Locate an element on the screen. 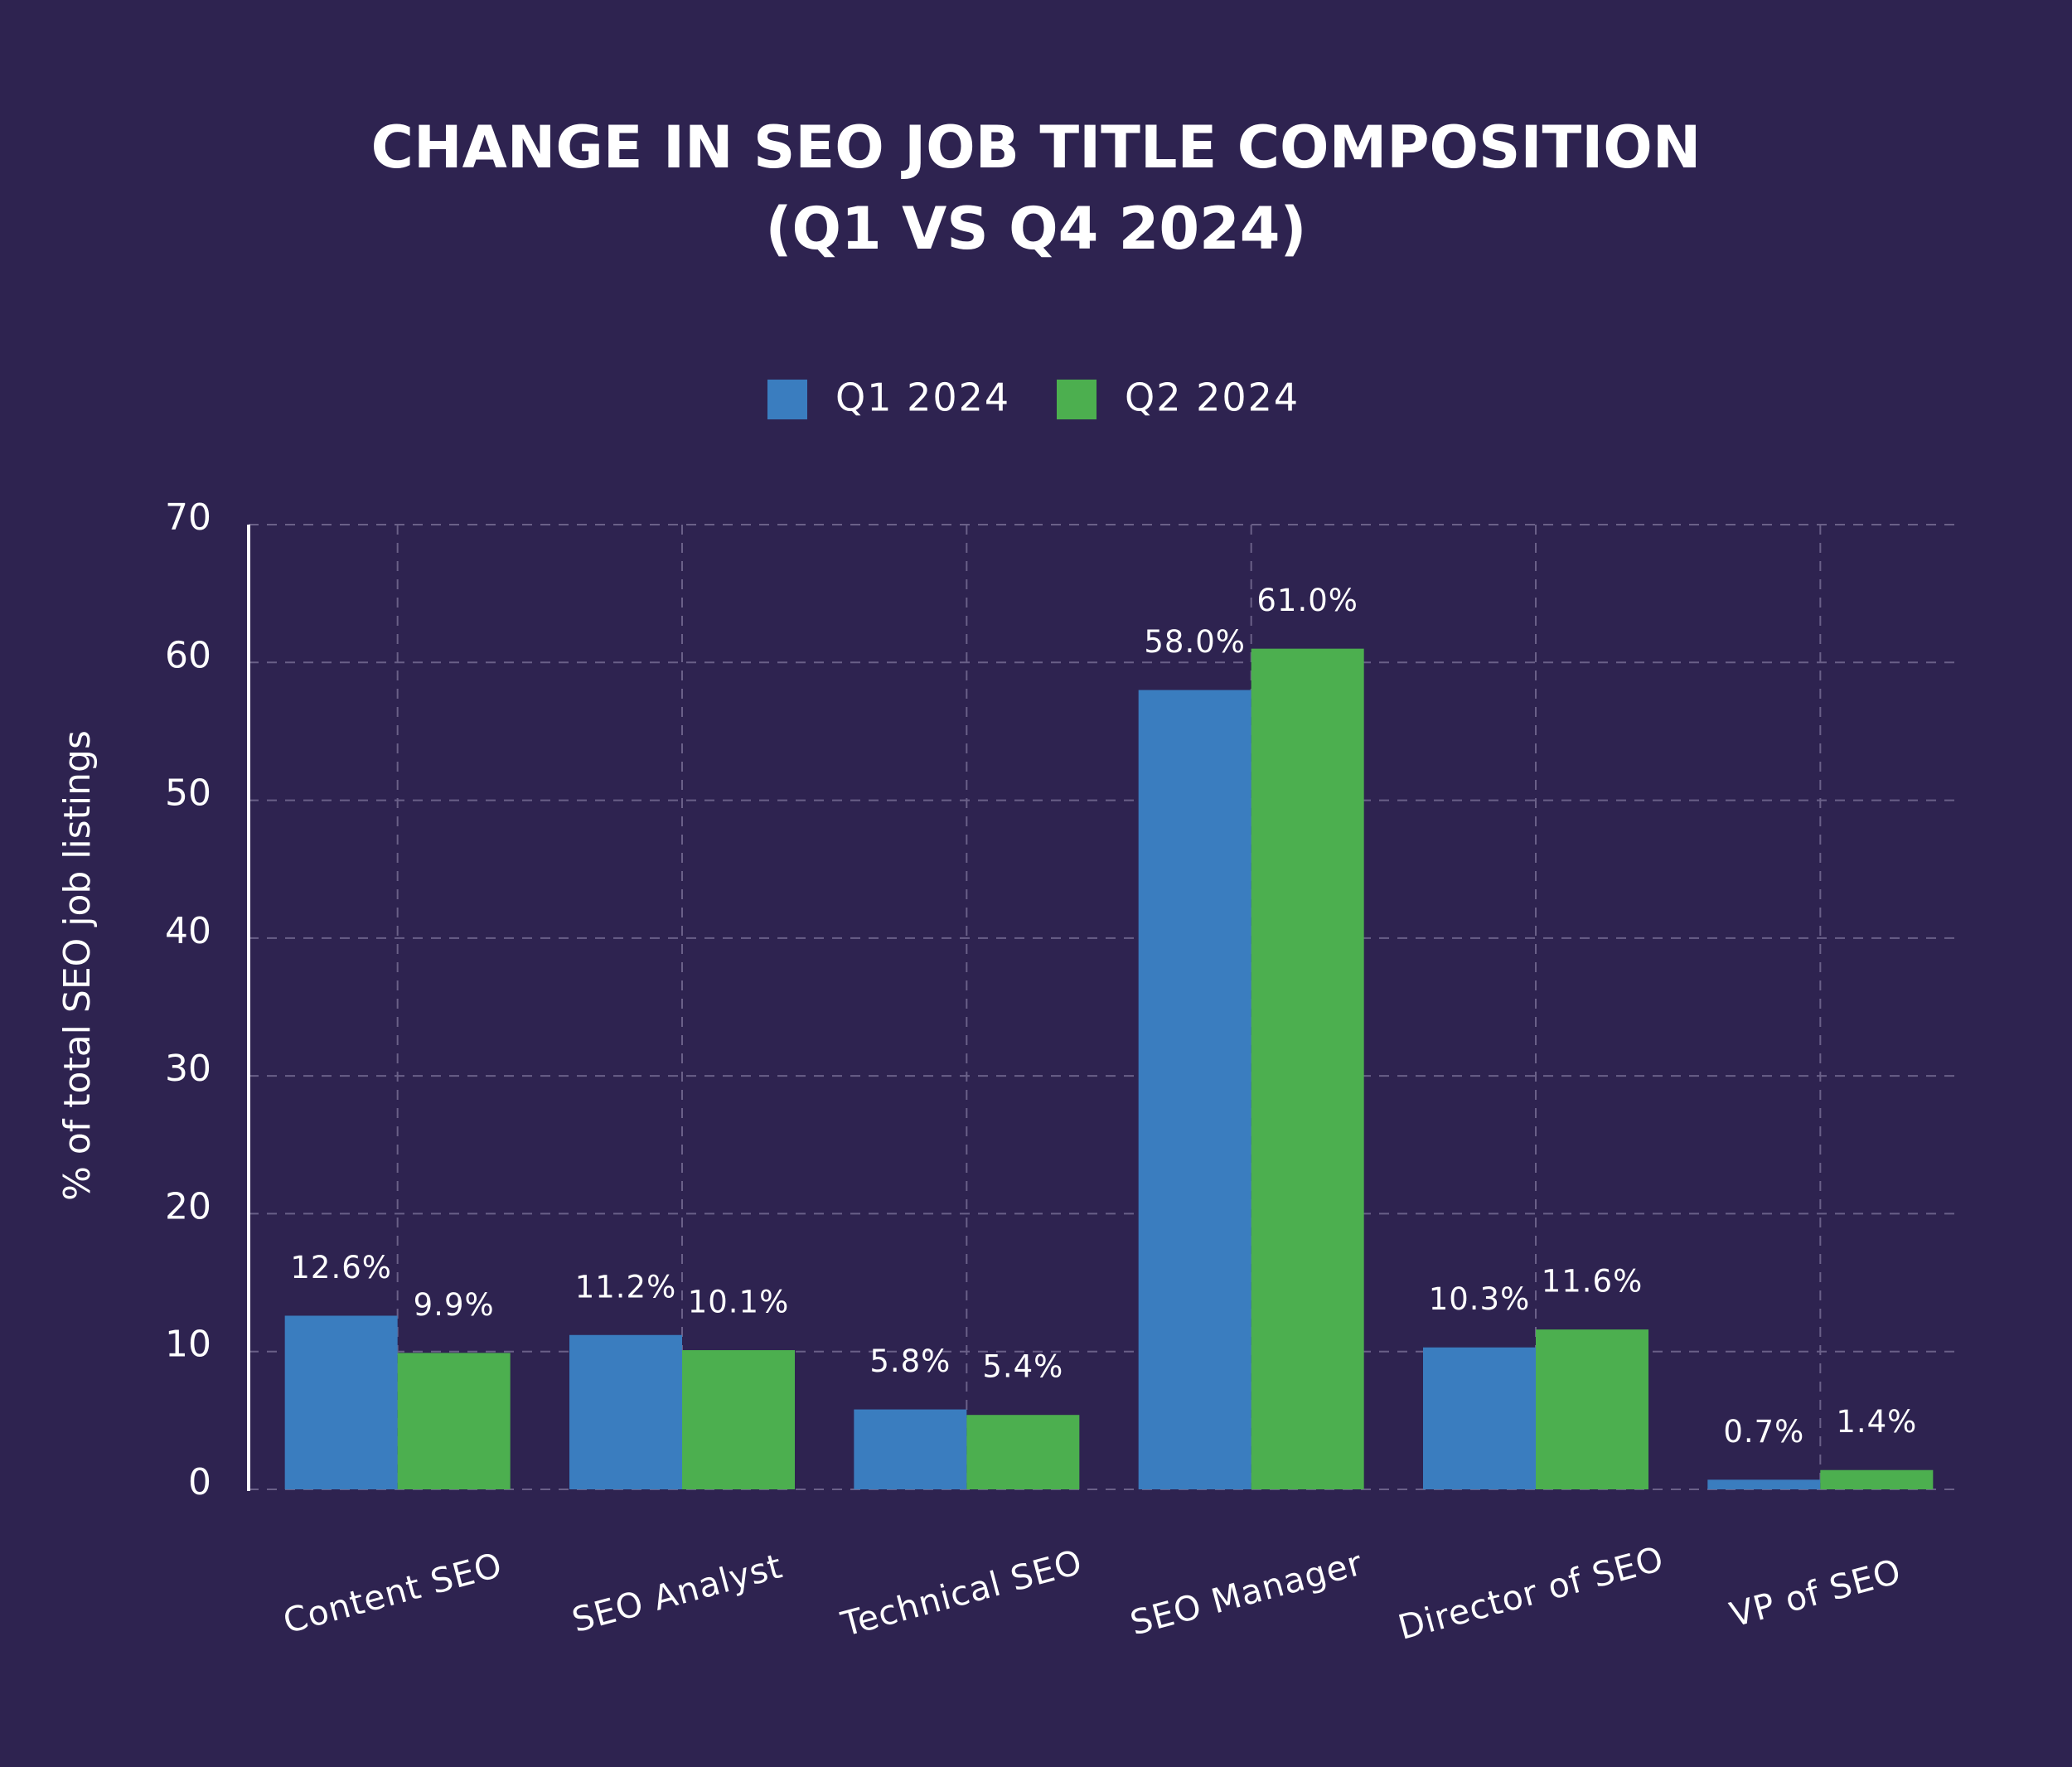 Image resolution: width=2072 pixels, height=1767 pixels. y-tick-label: 70 is located at coordinates (188, 518).